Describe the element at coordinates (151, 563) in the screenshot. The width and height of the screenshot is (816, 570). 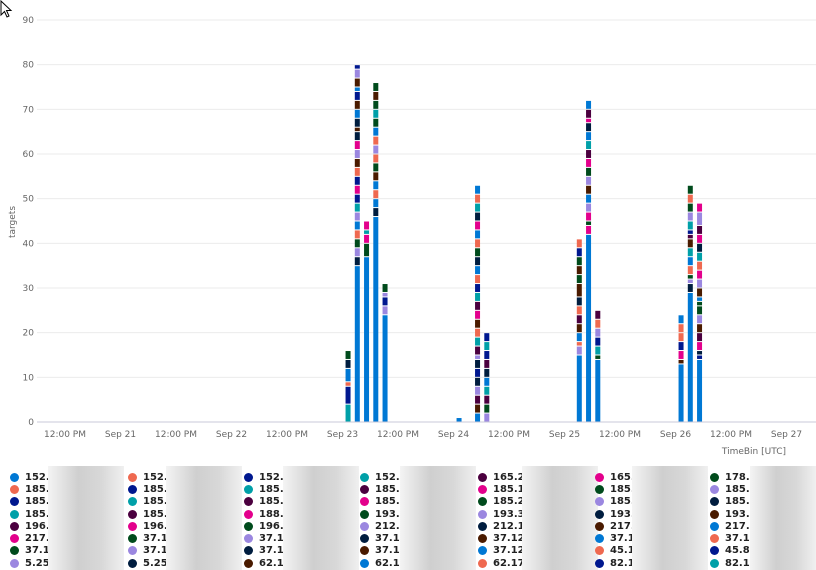
I see `legend-item: 5.253` at that location.